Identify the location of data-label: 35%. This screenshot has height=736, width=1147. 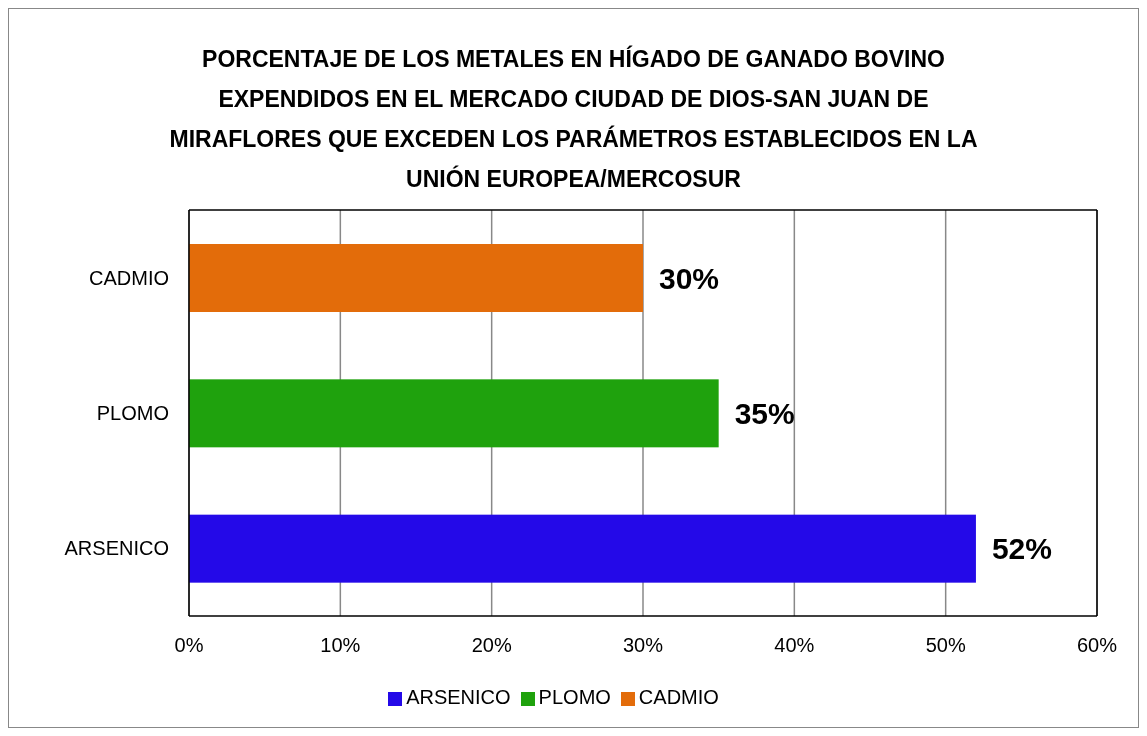
(764, 413).